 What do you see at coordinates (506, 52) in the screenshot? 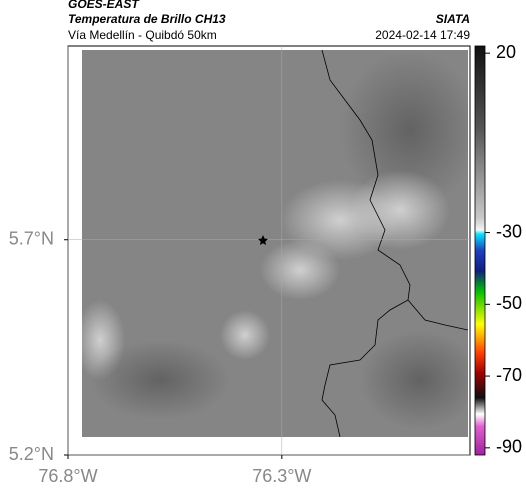
I see `colorbar-label: 20` at bounding box center [506, 52].